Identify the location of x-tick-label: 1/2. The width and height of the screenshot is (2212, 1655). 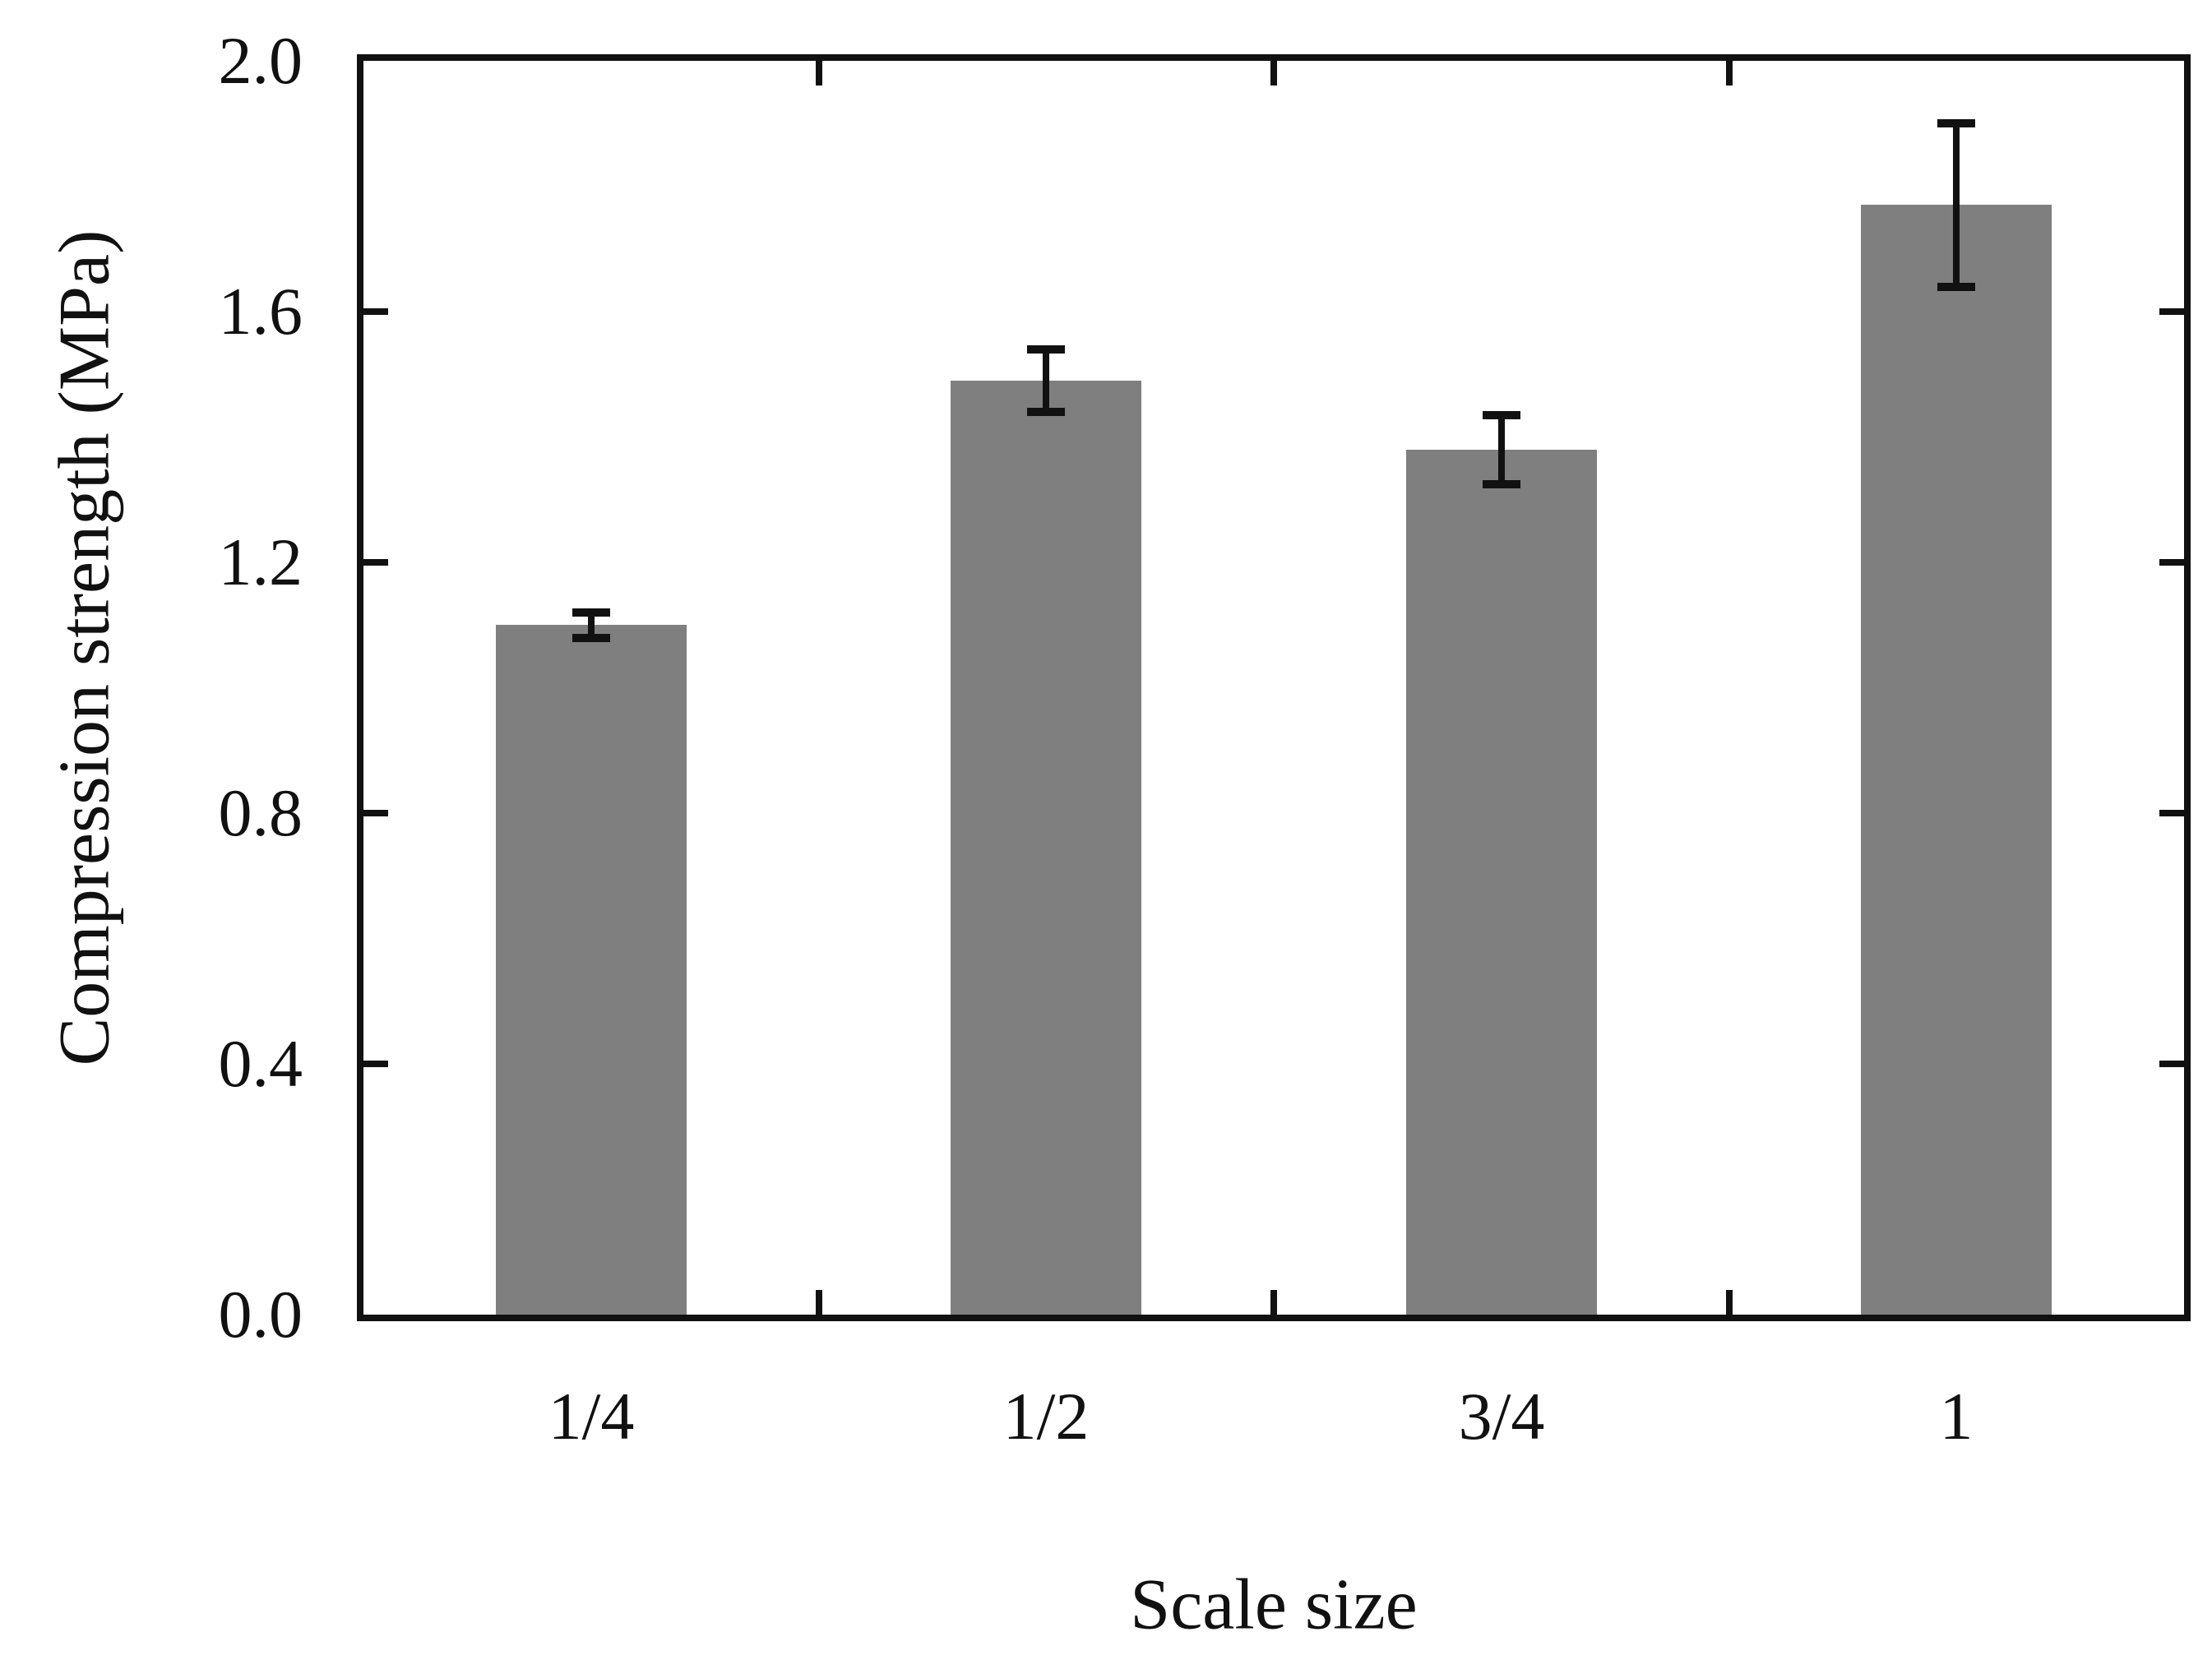
(1046, 1416).